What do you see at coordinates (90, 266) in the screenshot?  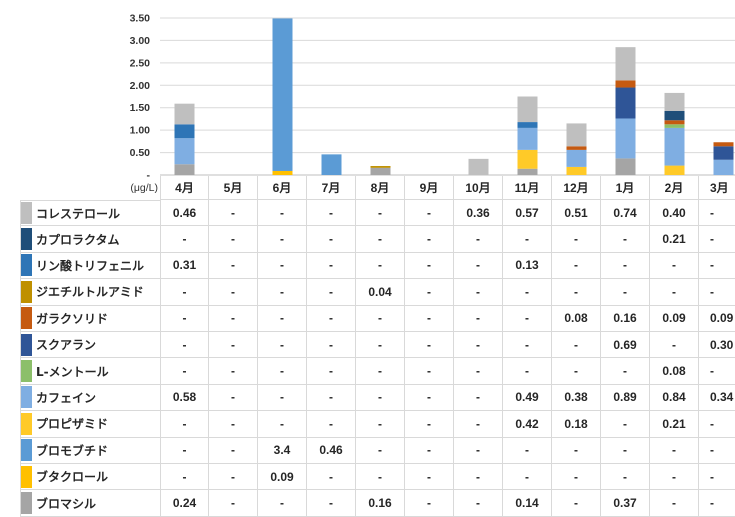 I see `legend-row: リン酸トリフェニル` at bounding box center [90, 266].